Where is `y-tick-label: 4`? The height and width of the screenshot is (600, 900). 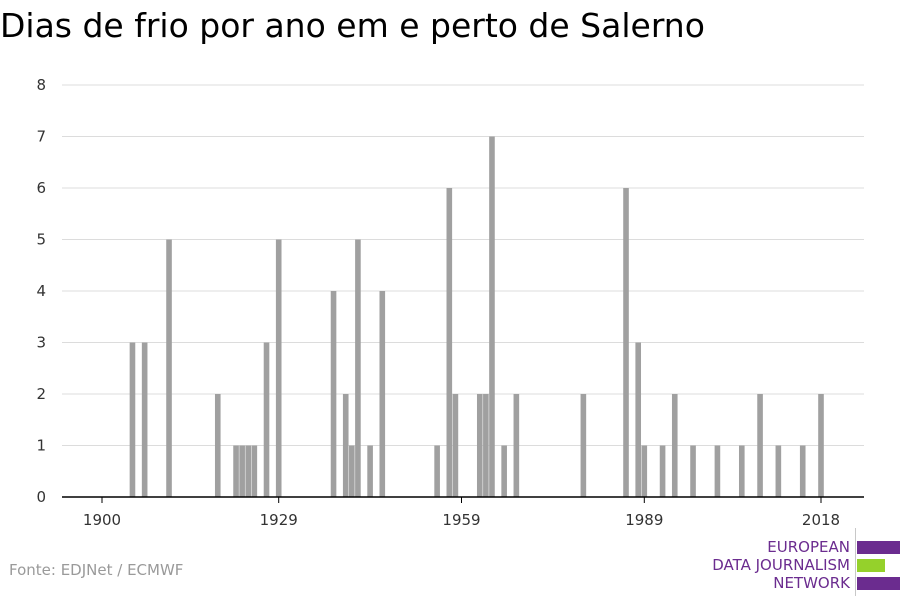
y-tick-label: 4 is located at coordinates (41, 291).